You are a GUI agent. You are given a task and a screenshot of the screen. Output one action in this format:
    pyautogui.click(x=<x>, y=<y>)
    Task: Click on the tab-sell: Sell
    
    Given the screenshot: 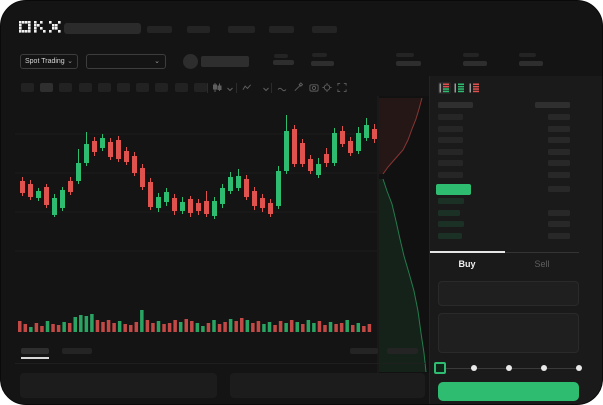 What is the action you would take?
    pyautogui.click(x=542, y=264)
    